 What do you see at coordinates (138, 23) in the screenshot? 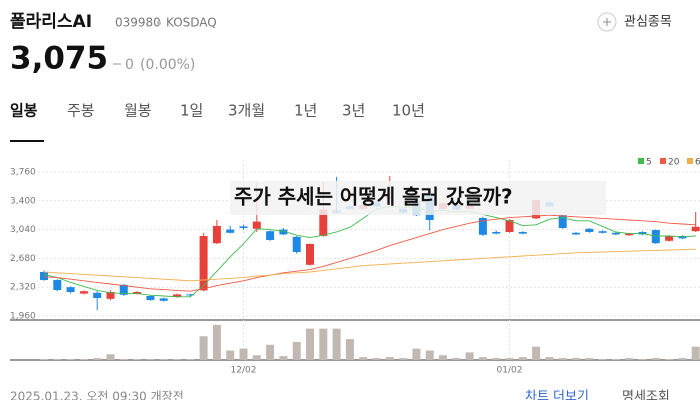
I see `stock-code: 039980` at bounding box center [138, 23].